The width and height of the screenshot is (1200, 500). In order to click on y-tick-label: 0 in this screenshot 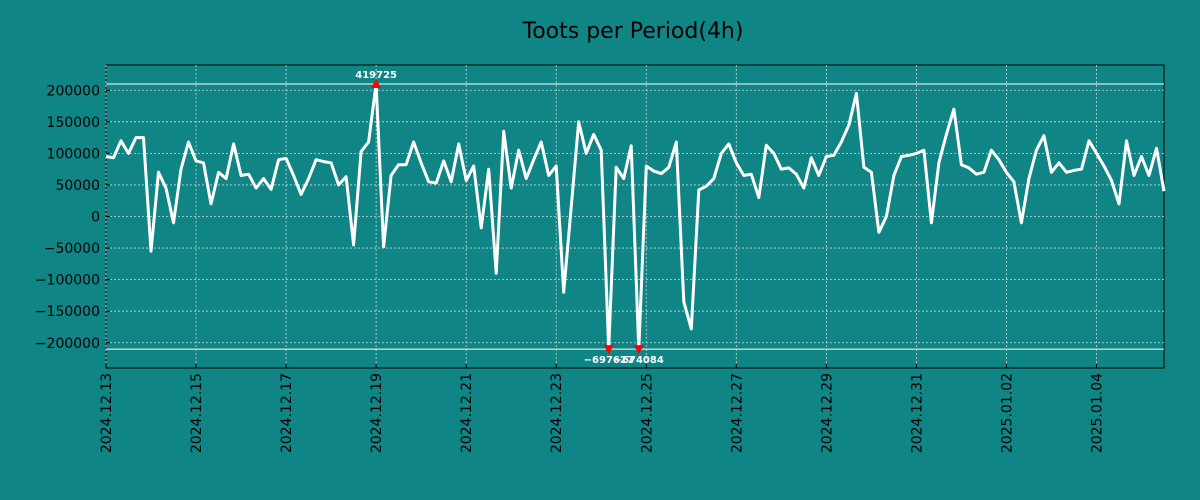, I will do `click(95, 218)`.